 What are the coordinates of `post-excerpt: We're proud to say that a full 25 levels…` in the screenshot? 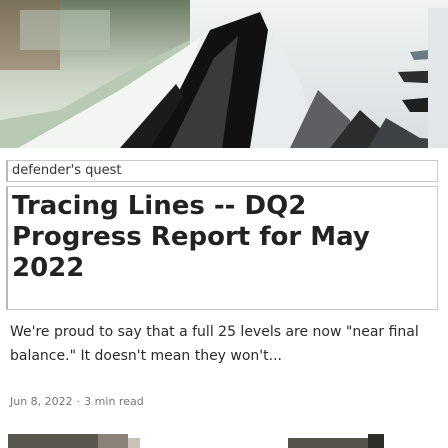 It's located at (214, 344).